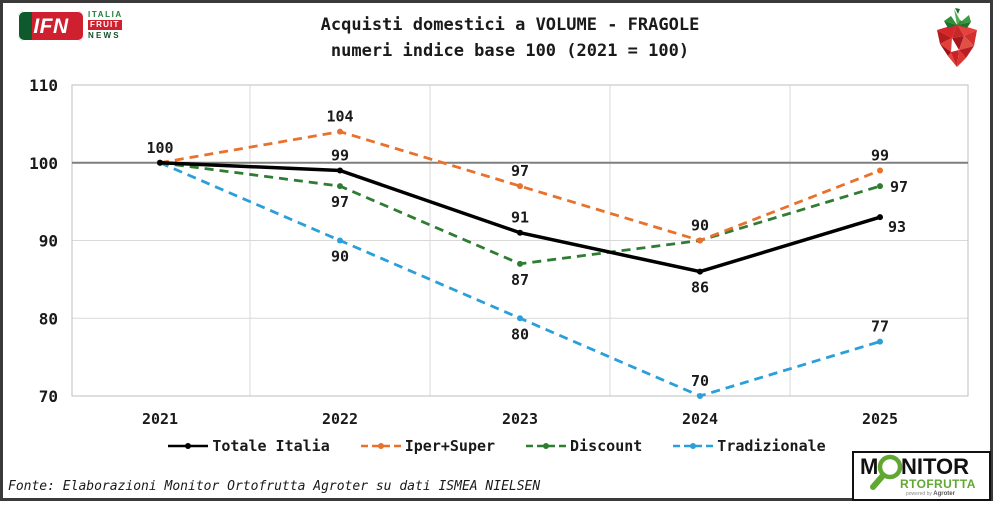 The image size is (1000, 510). Describe the element at coordinates (606, 446) in the screenshot. I see `legend-label: Discount` at that location.